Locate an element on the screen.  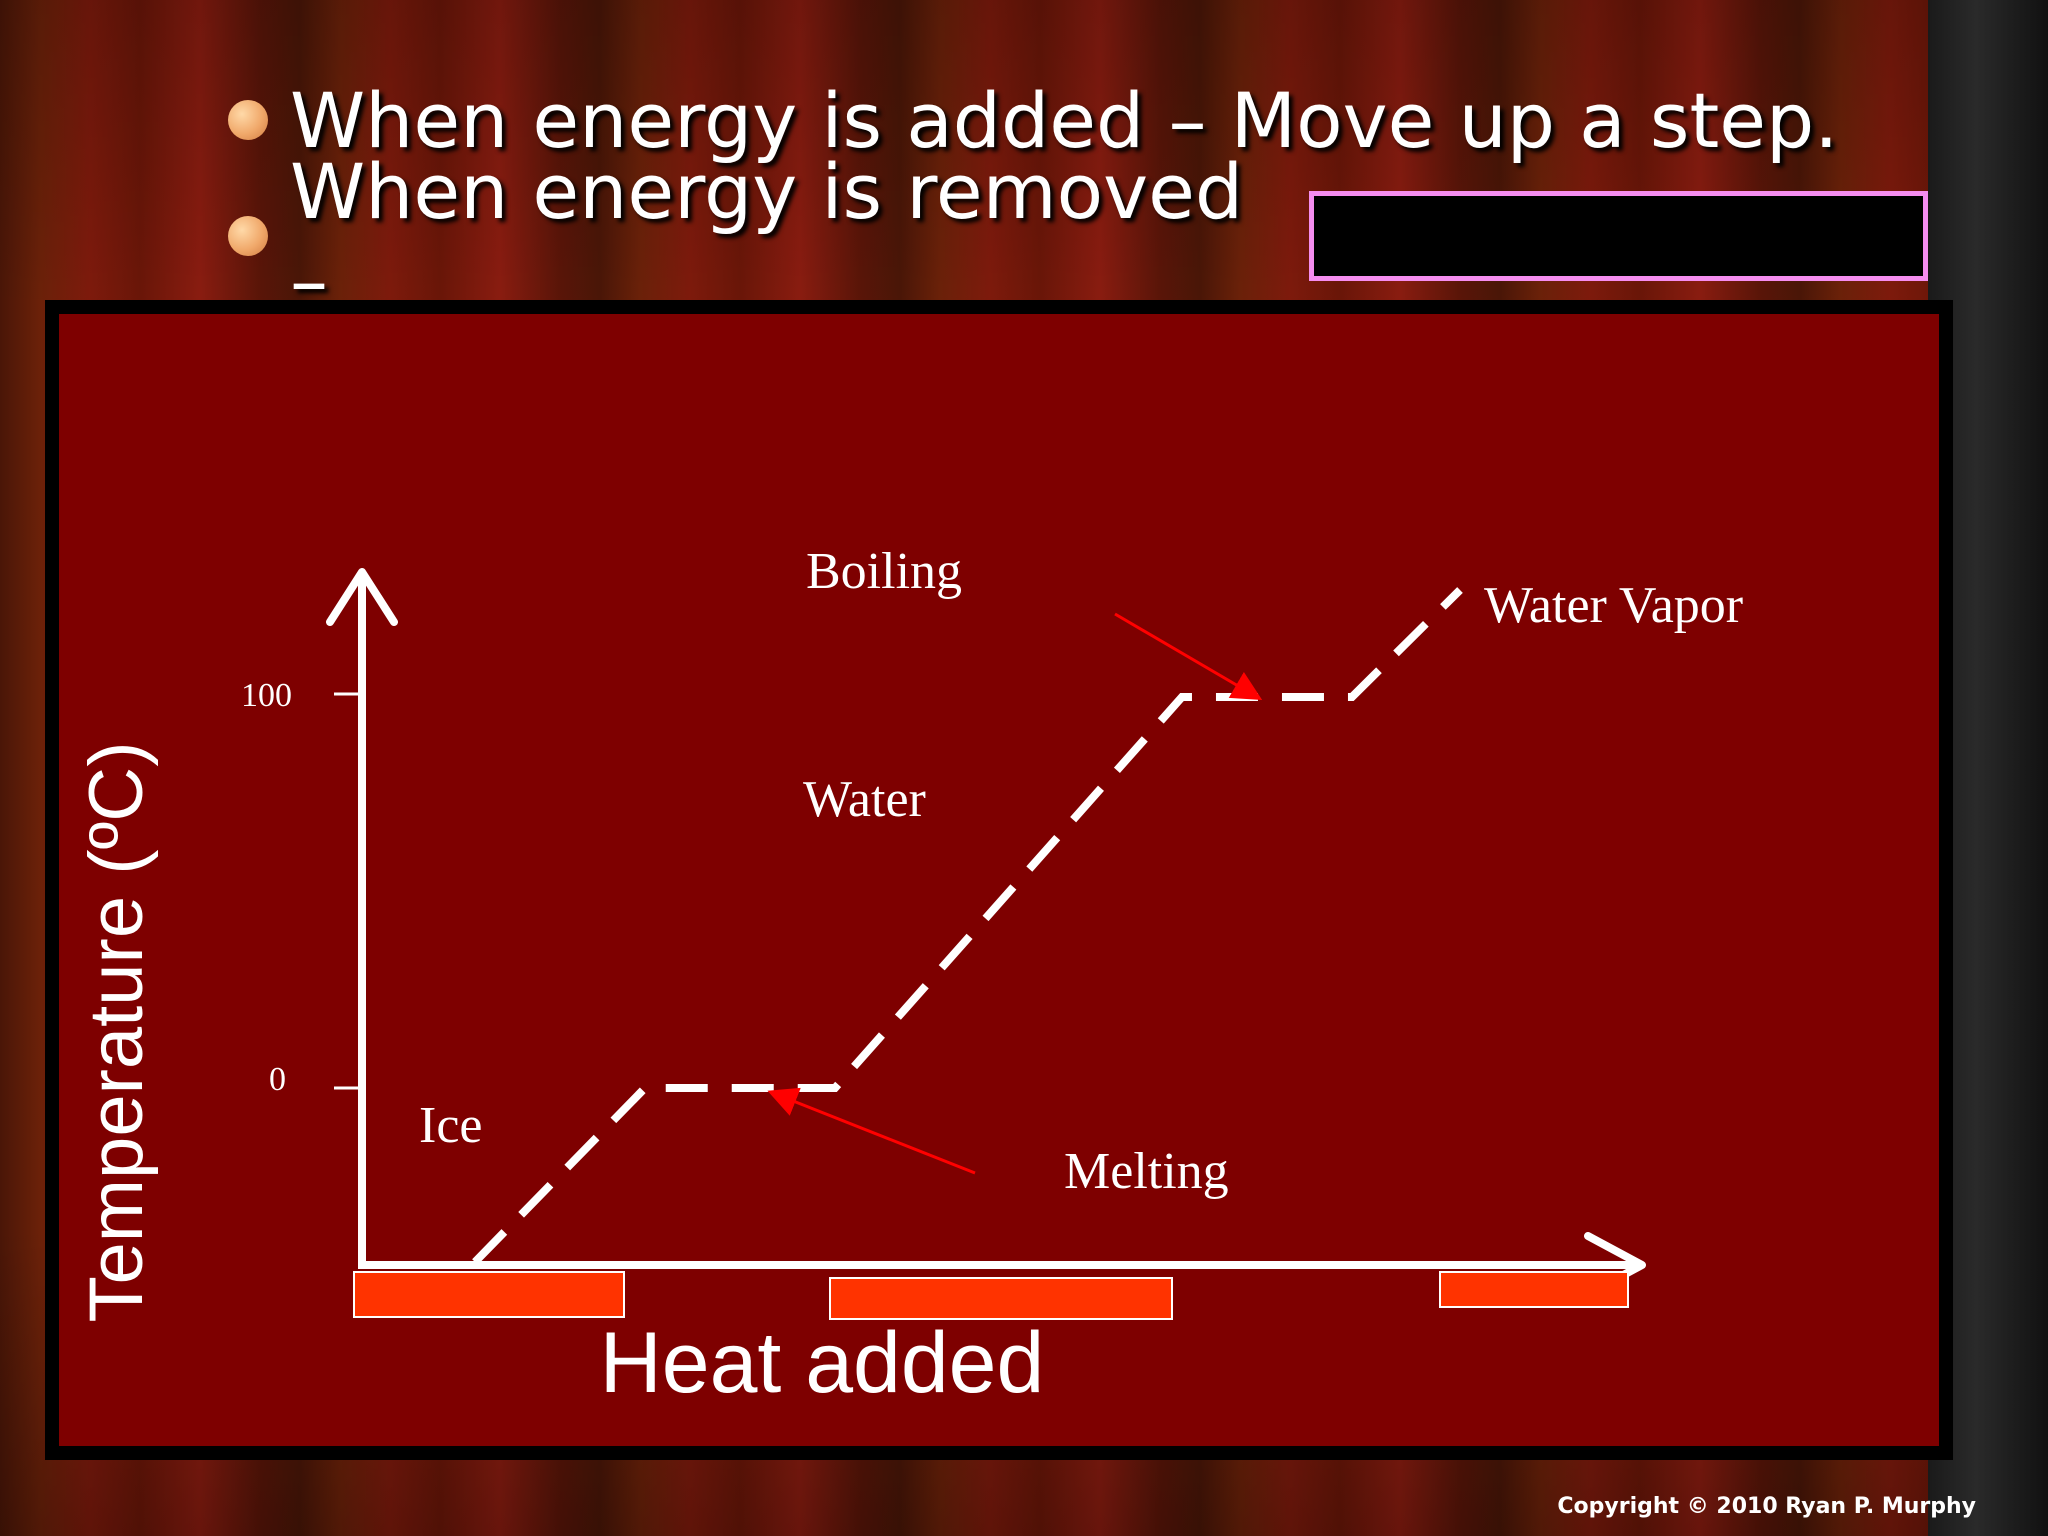
boiling-pointer-arrow is located at coordinates (1188, 656).